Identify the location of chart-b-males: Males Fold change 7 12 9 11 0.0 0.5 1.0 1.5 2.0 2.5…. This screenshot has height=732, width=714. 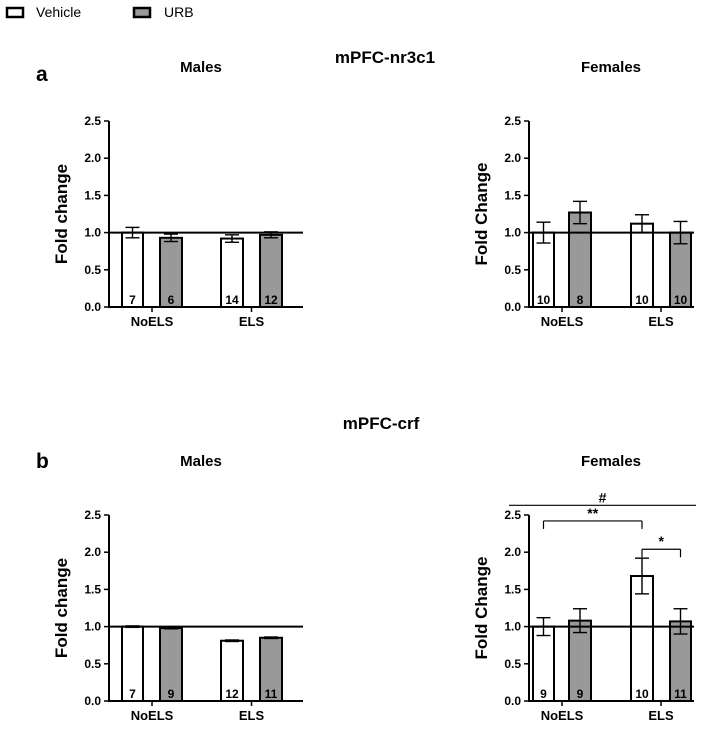
(177, 588).